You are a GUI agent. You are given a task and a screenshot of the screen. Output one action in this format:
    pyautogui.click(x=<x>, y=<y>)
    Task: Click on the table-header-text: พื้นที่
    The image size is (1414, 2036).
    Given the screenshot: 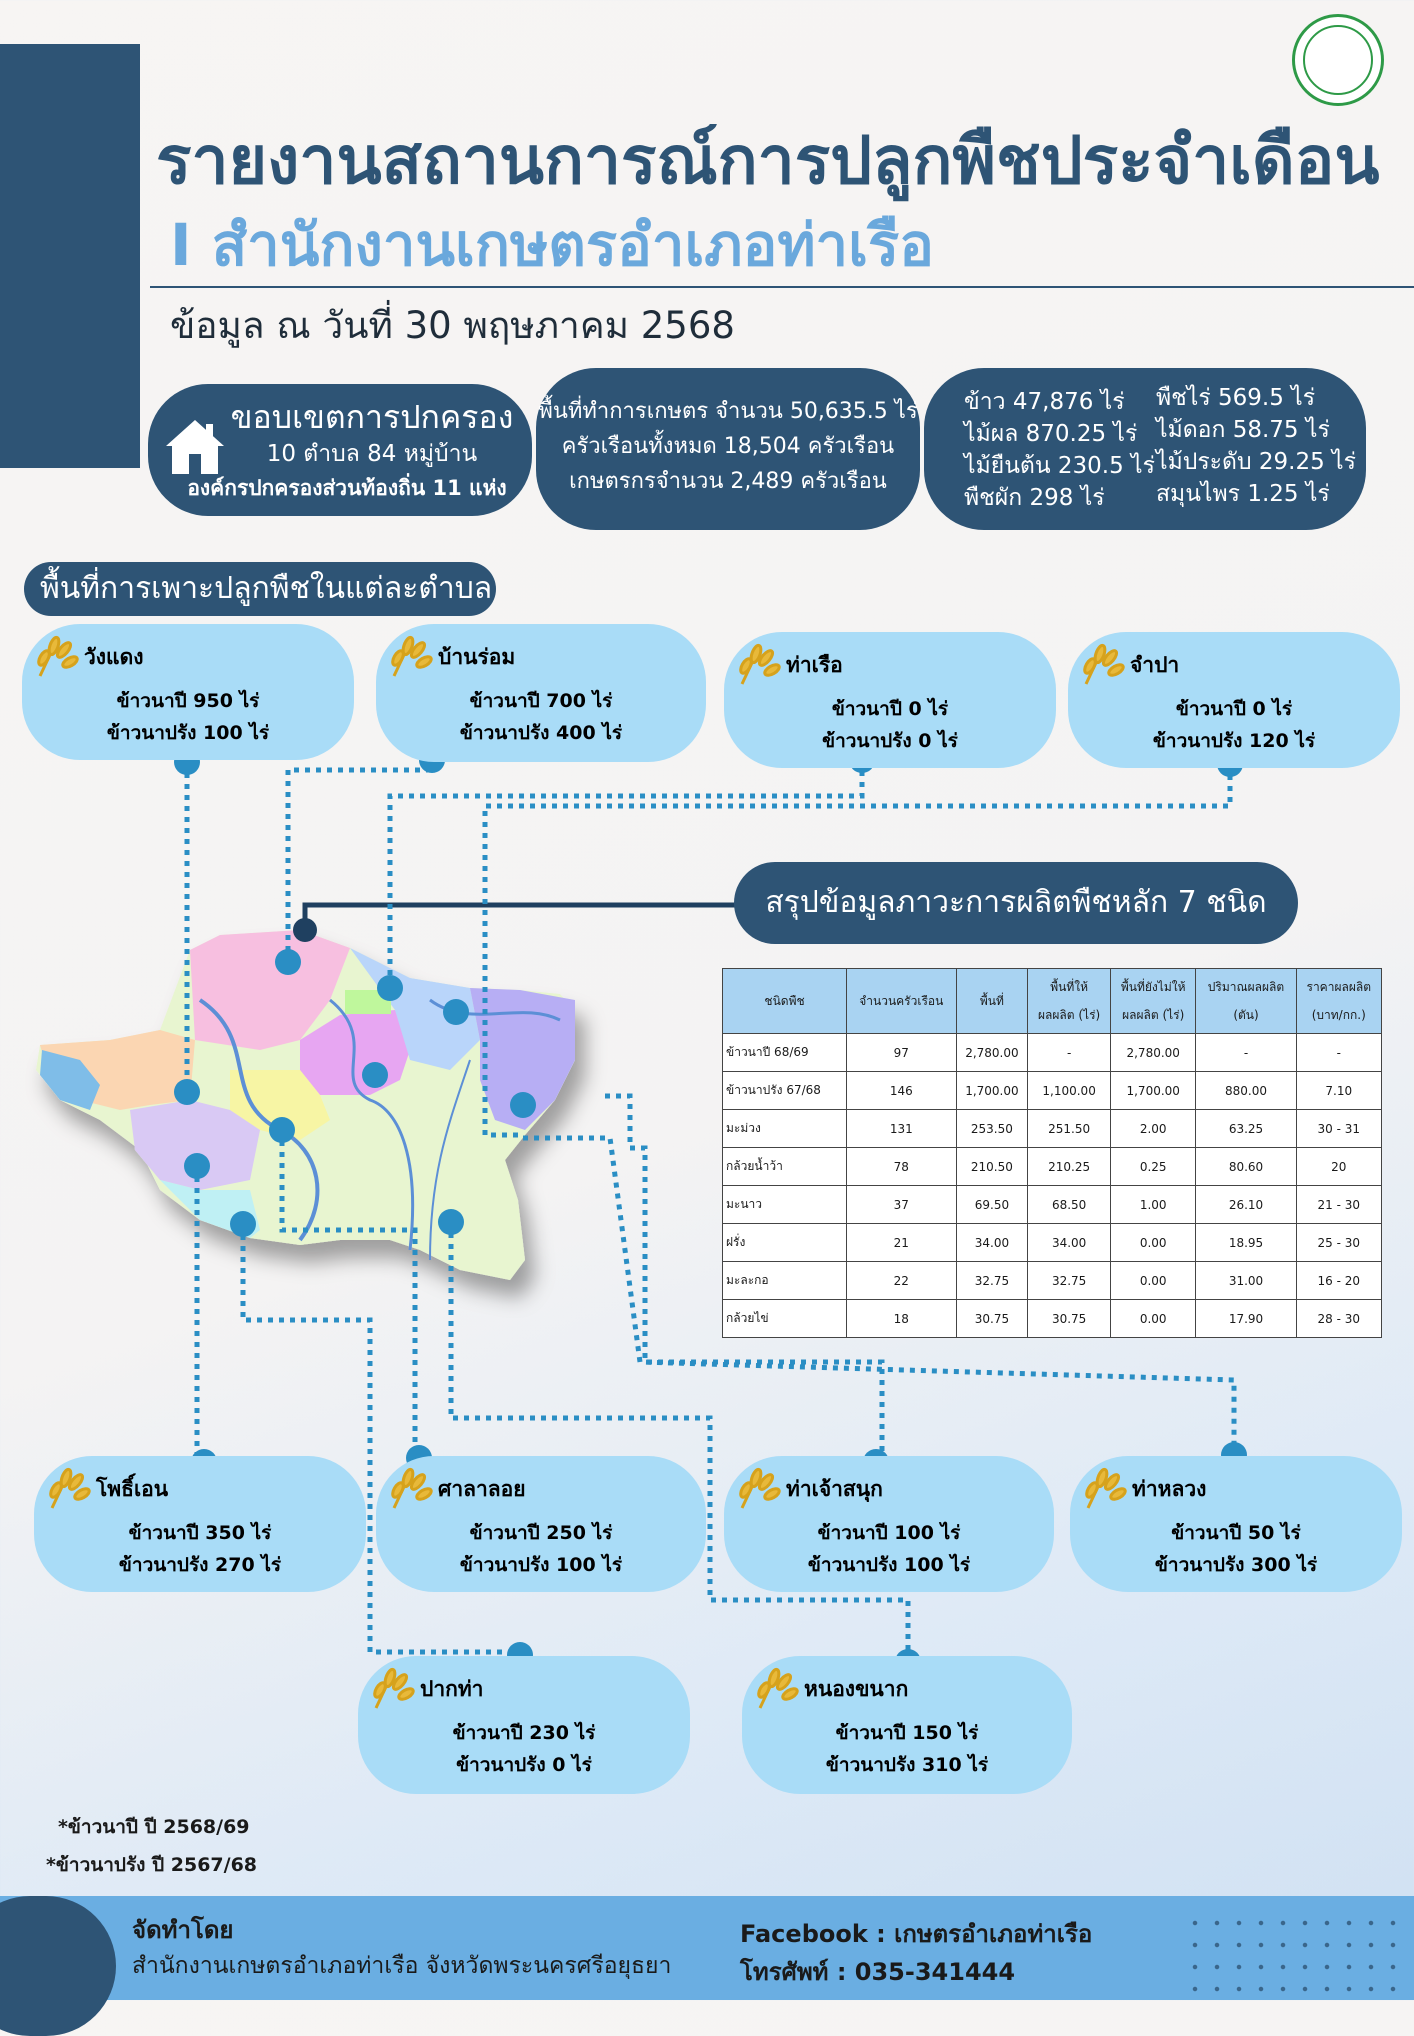 What is the action you would take?
    pyautogui.click(x=991, y=1001)
    